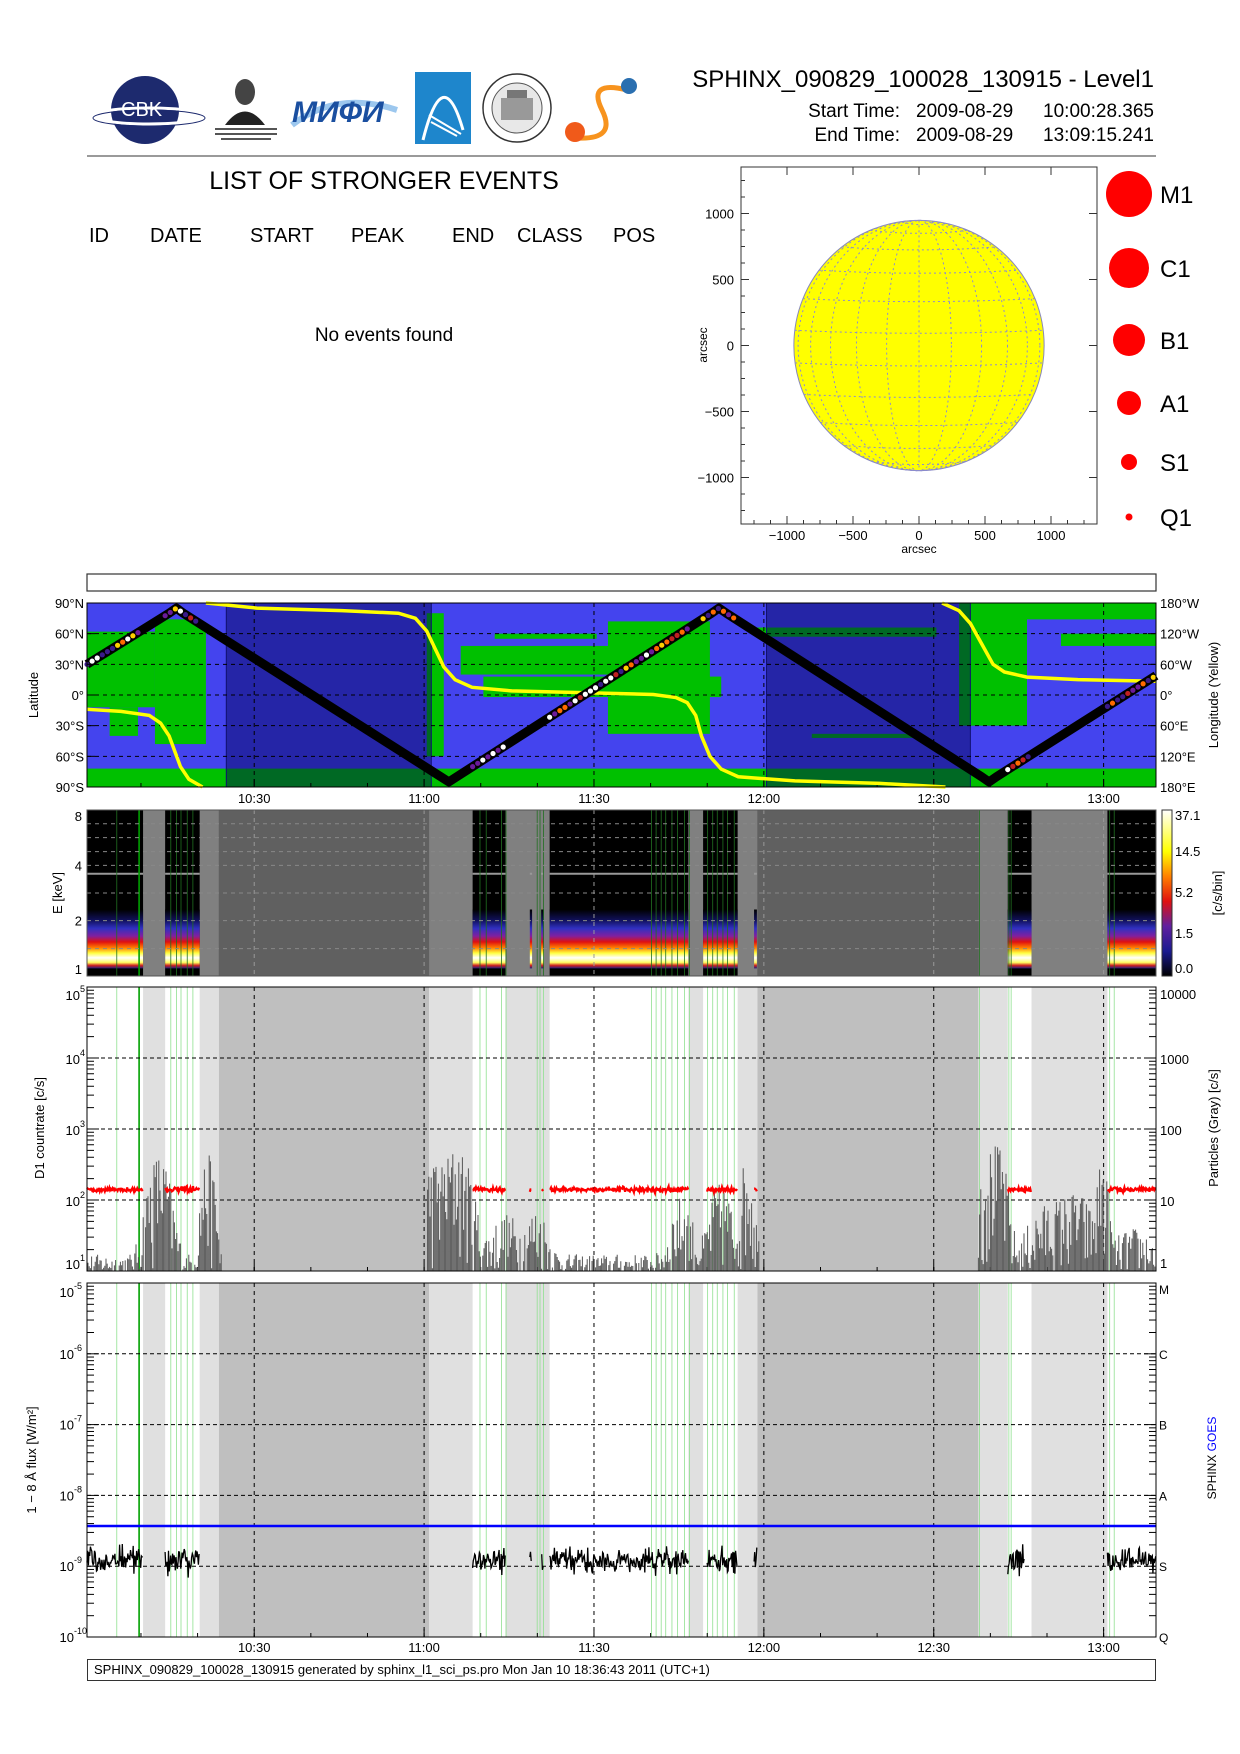 The width and height of the screenshot is (1240, 1754). I want to click on observatory-seal-logo, so click(517, 108).